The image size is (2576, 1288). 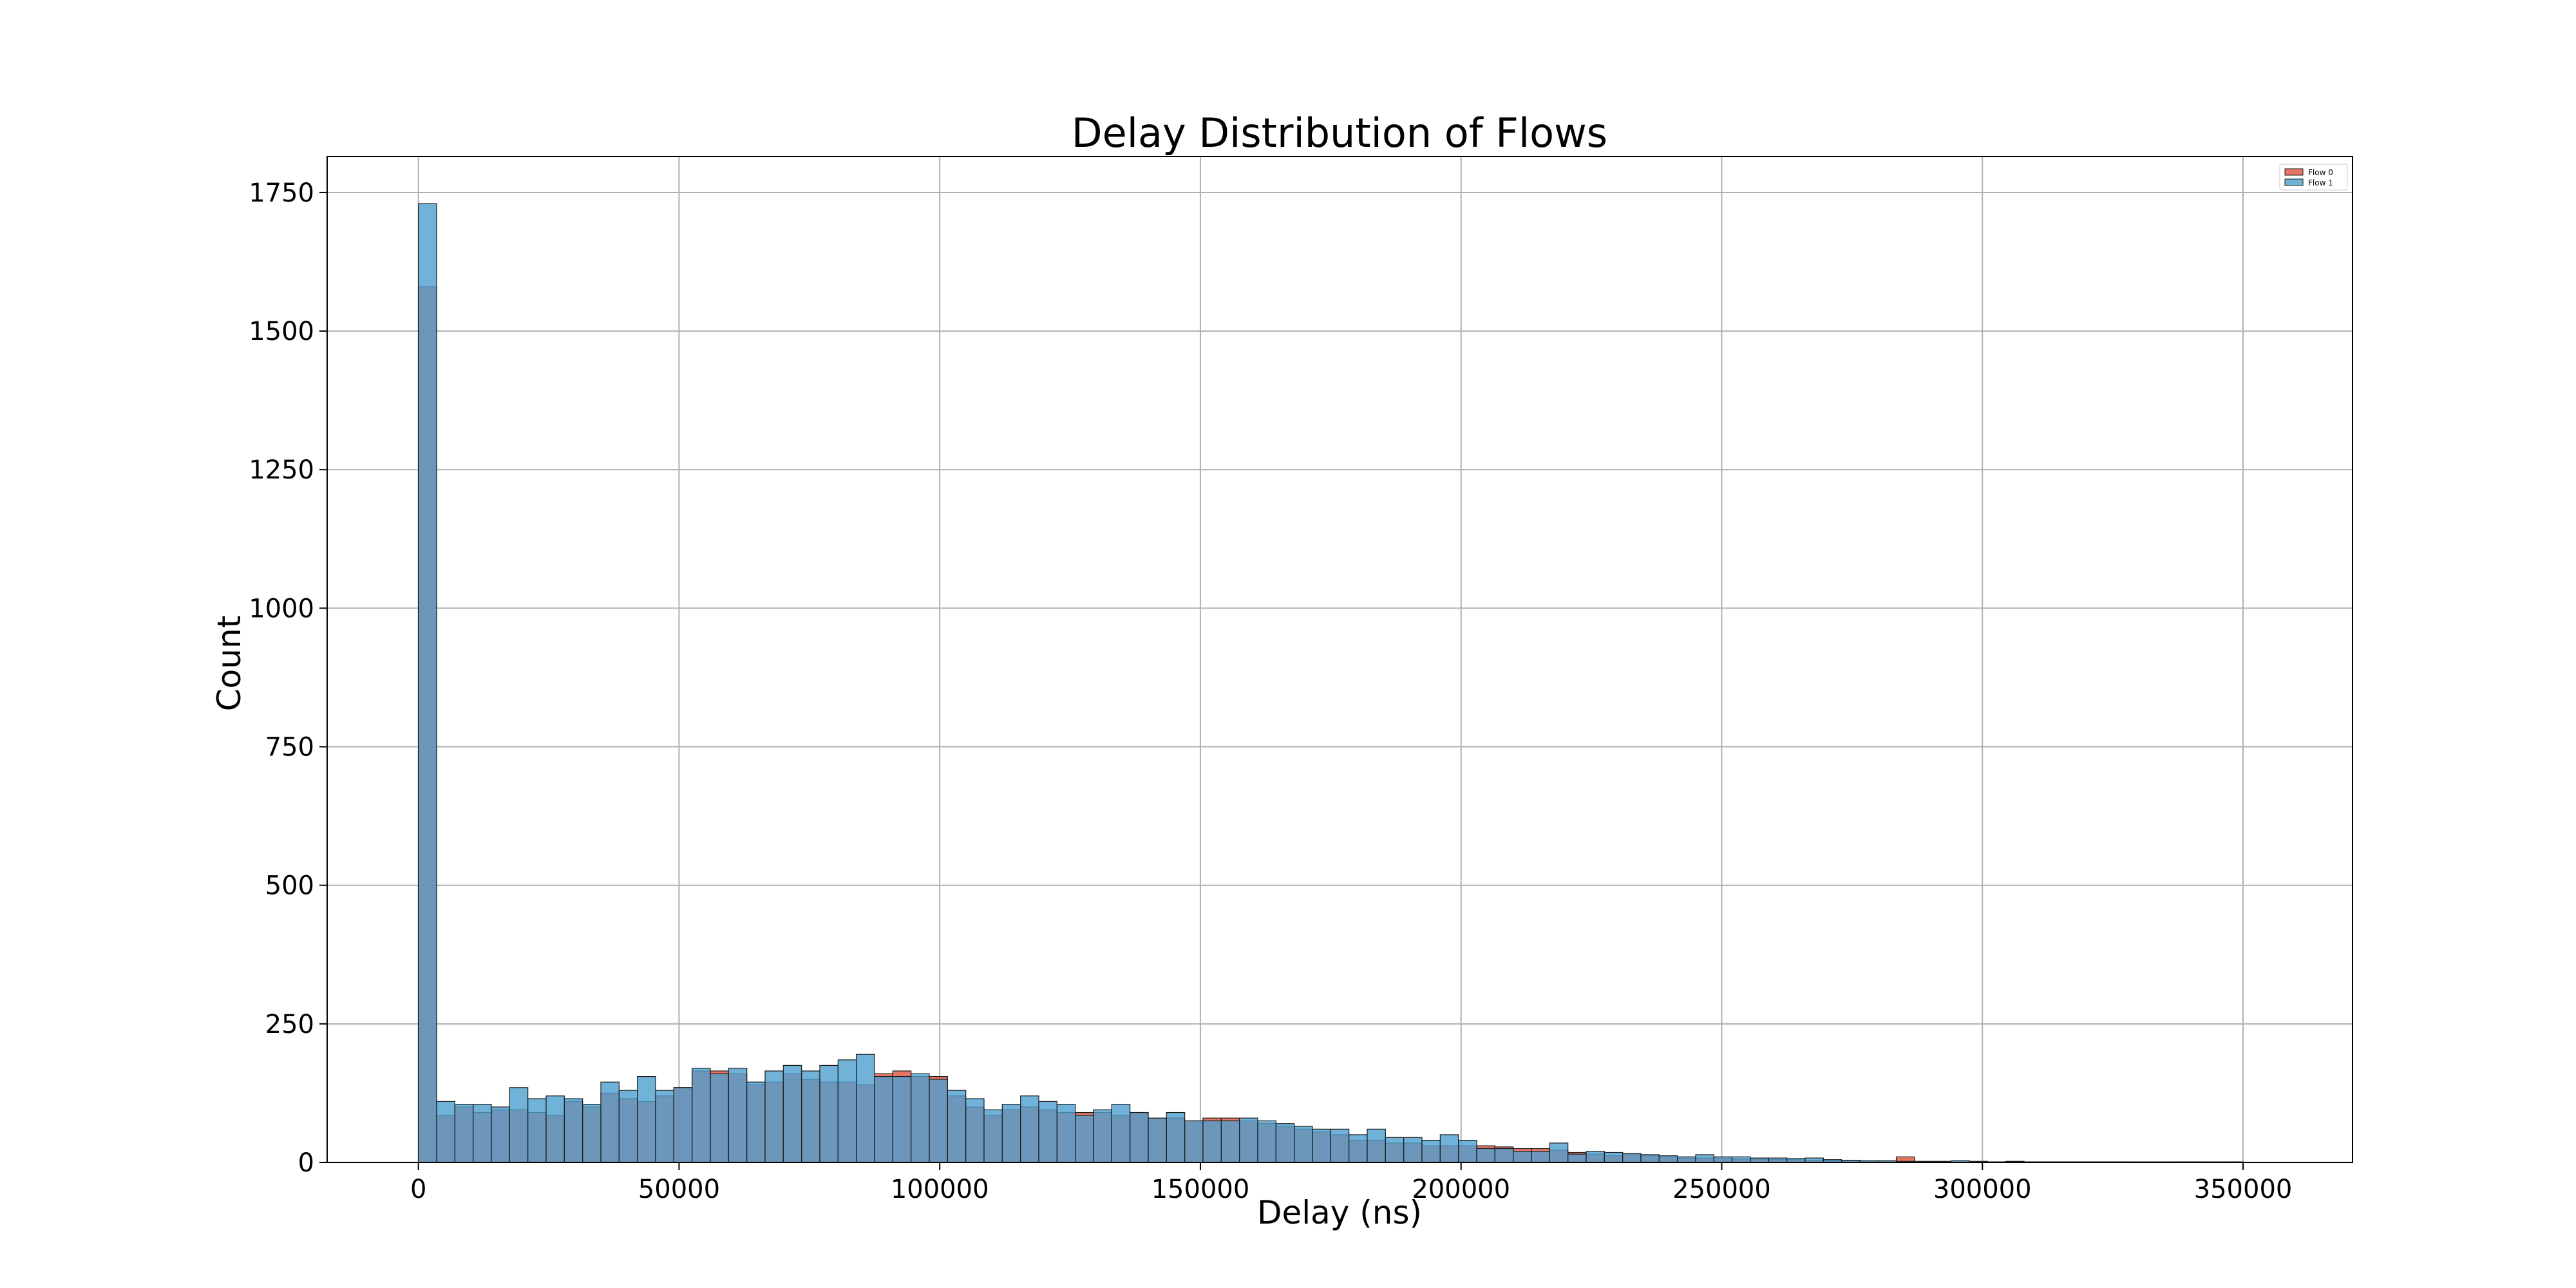 I want to click on y-axis-ticks: 0 250 500 750 1000 1250 1500 1750, so click(x=288, y=678).